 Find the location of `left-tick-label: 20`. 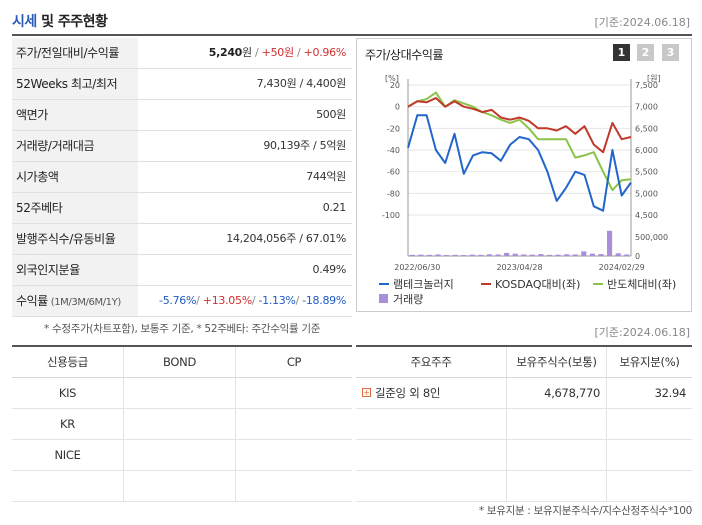

left-tick-label: 20 is located at coordinates (395, 85).